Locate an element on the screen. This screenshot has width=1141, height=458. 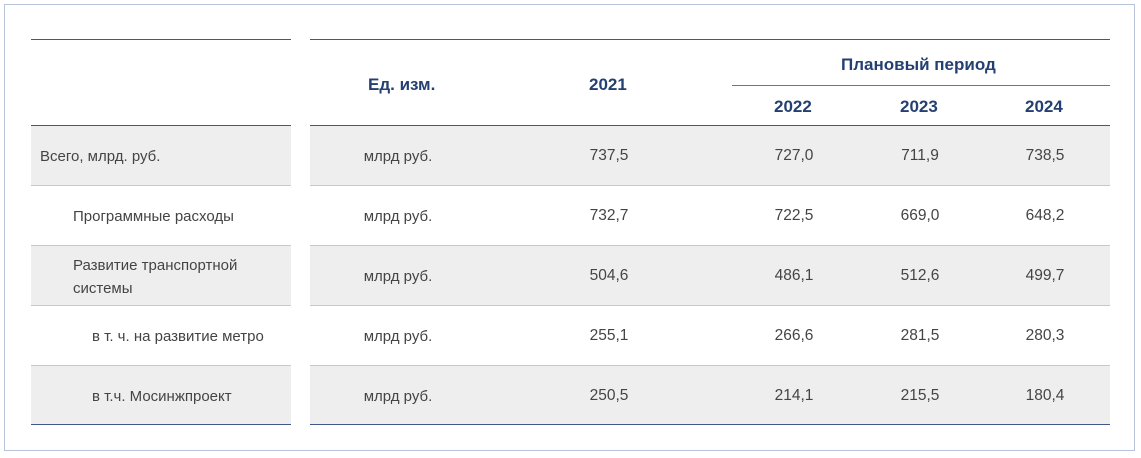
header-planning-period: Плановый период is located at coordinates (918, 64).